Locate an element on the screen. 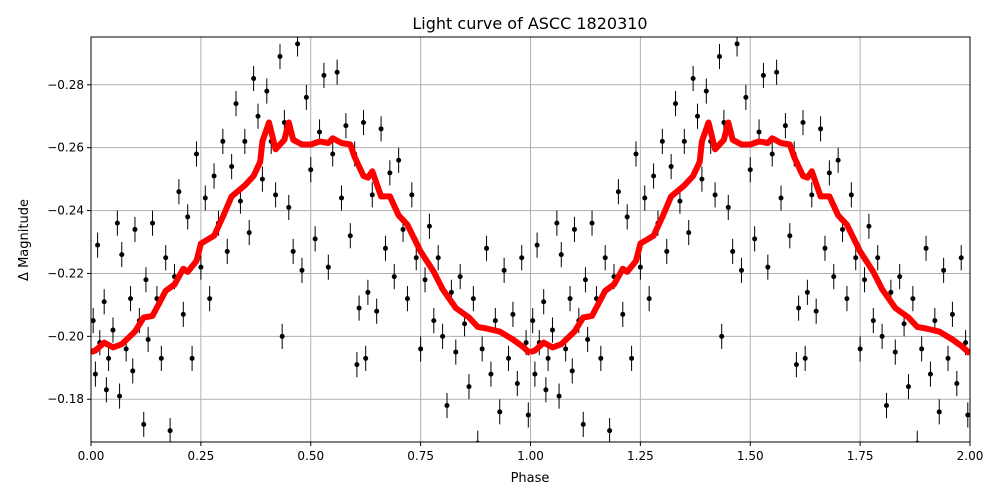  x-tick-label: 1.75 is located at coordinates (860, 456).